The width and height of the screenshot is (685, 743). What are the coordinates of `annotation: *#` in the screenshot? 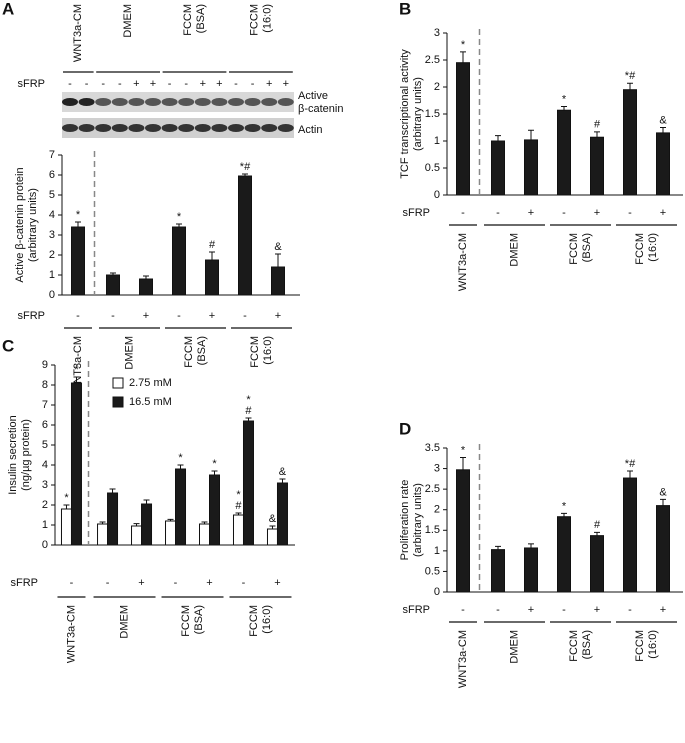 It's located at (630, 76).